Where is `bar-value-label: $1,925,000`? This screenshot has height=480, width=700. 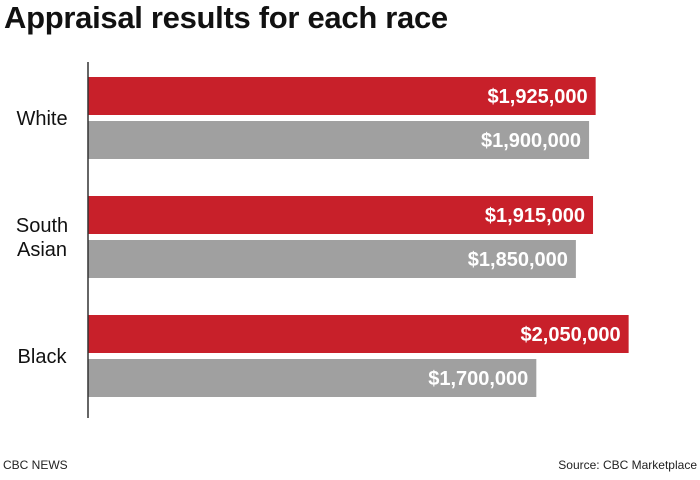
bar-value-label: $1,925,000 is located at coordinates (538, 97).